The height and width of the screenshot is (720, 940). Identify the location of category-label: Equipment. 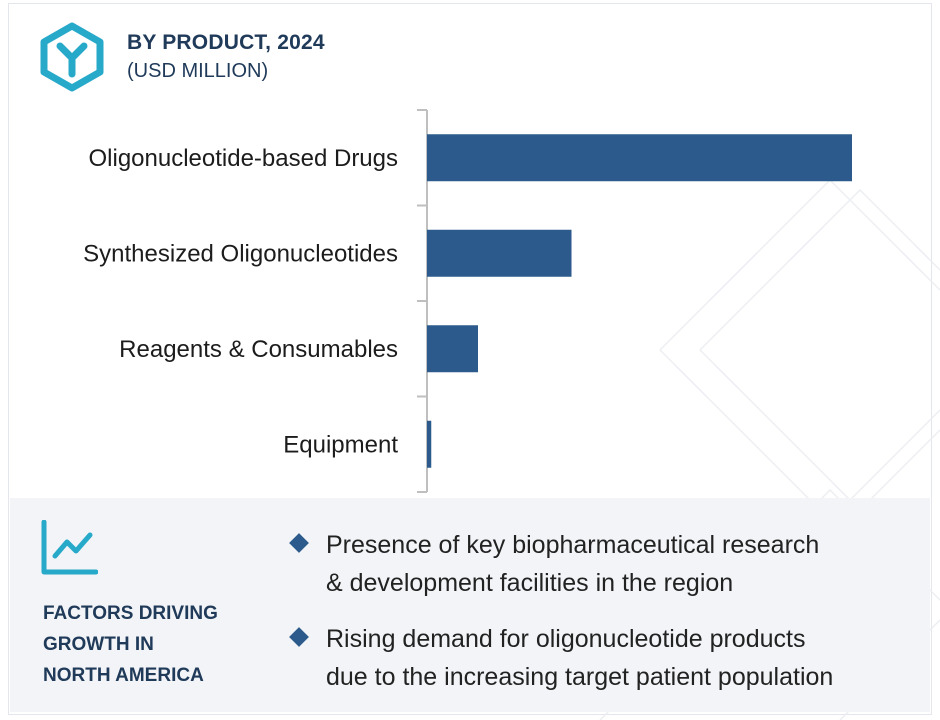
(340, 444).